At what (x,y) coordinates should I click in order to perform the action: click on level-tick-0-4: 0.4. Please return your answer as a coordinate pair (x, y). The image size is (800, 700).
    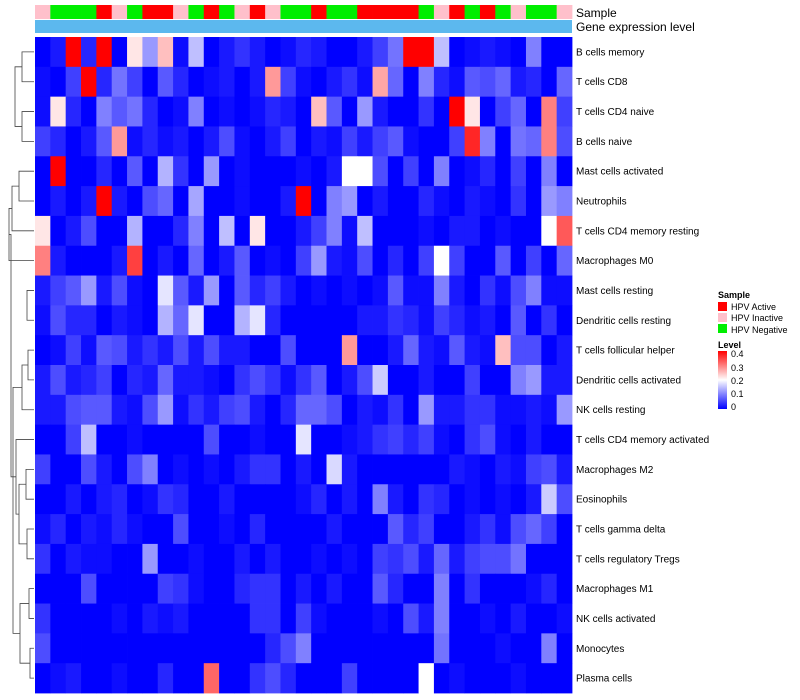
    Looking at the image, I should click on (737, 354).